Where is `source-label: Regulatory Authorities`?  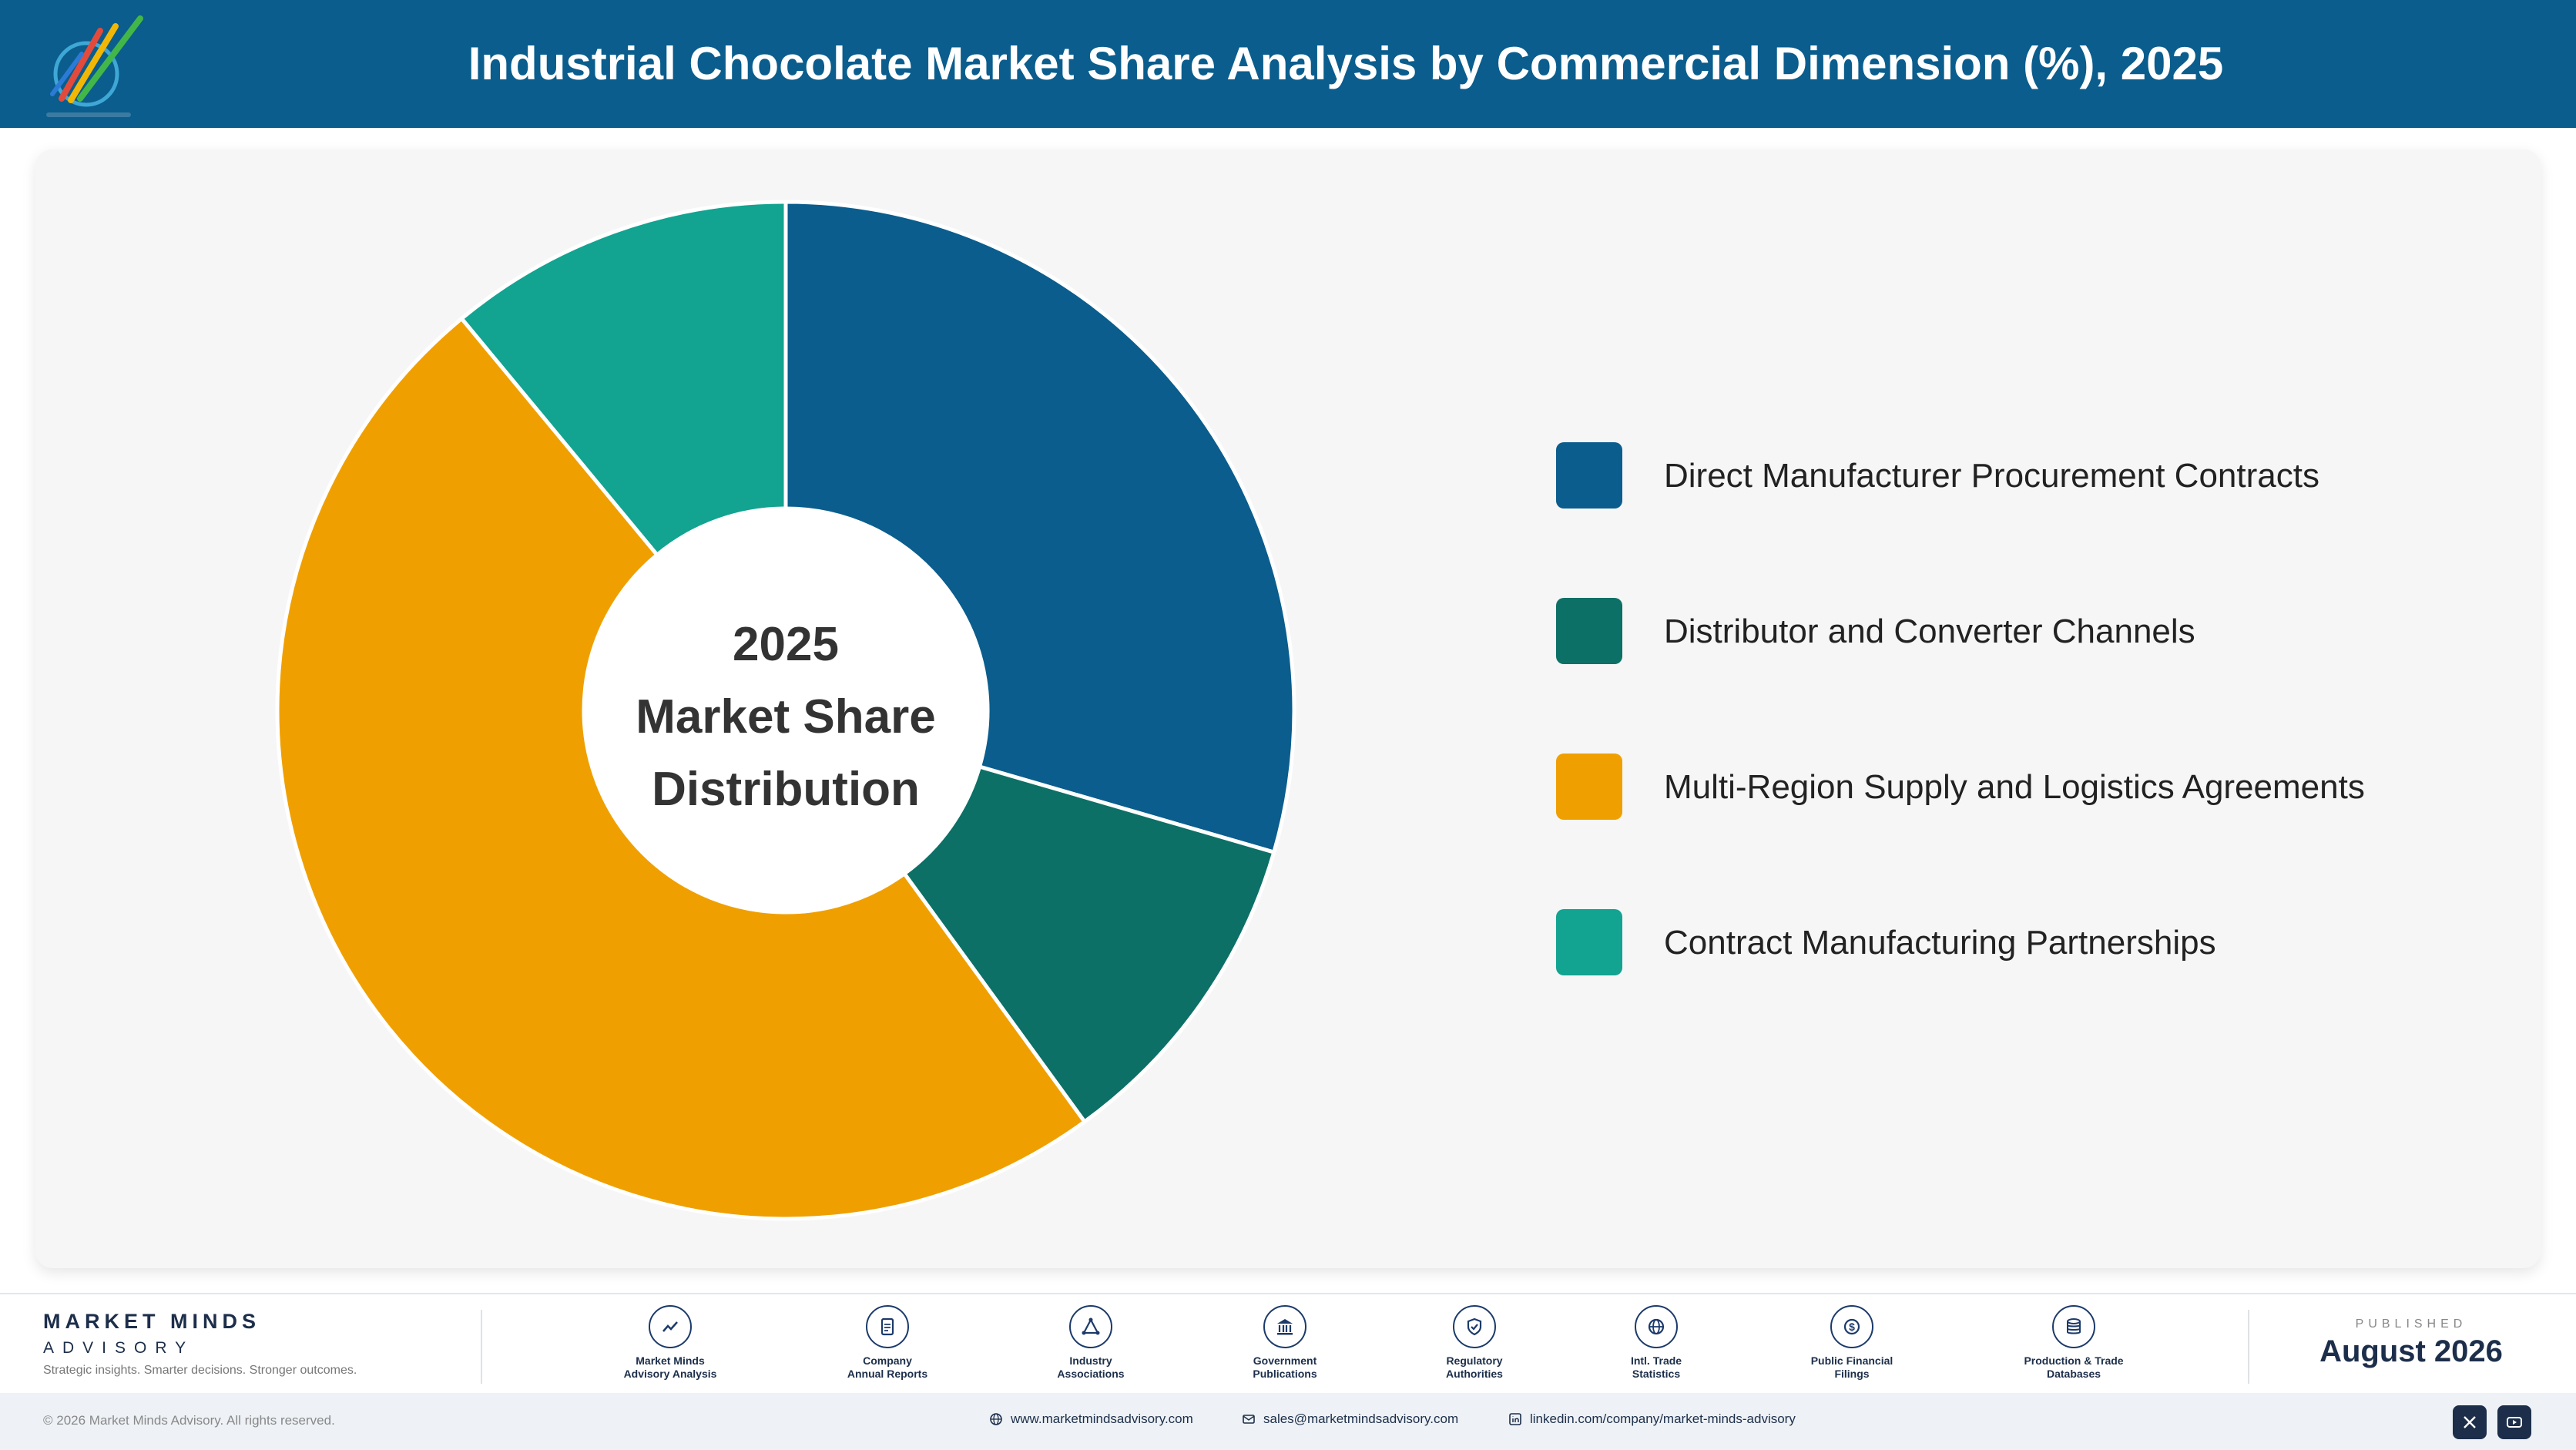
source-label: Regulatory Authorities is located at coordinates (1474, 1367).